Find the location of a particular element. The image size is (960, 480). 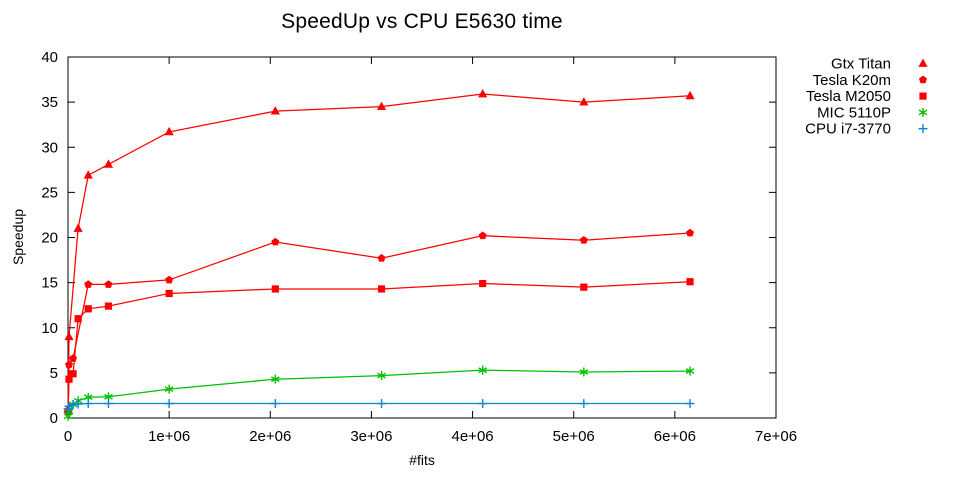

legend-marker-tesla-k20m is located at coordinates (923, 79).